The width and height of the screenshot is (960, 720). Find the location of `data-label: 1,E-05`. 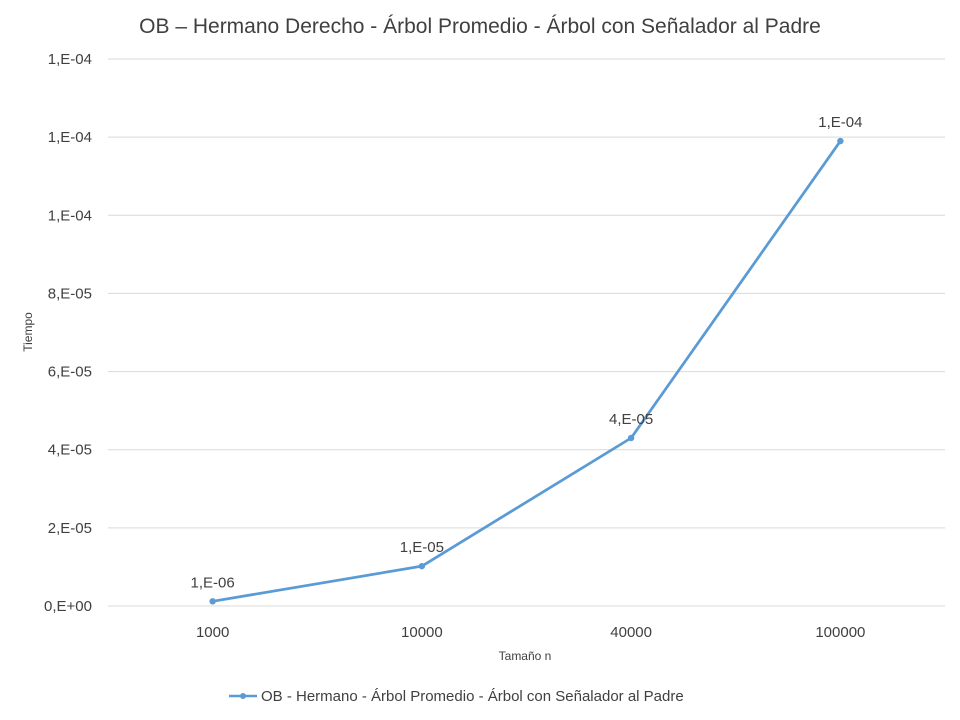

data-label: 1,E-05 is located at coordinates (422, 547).